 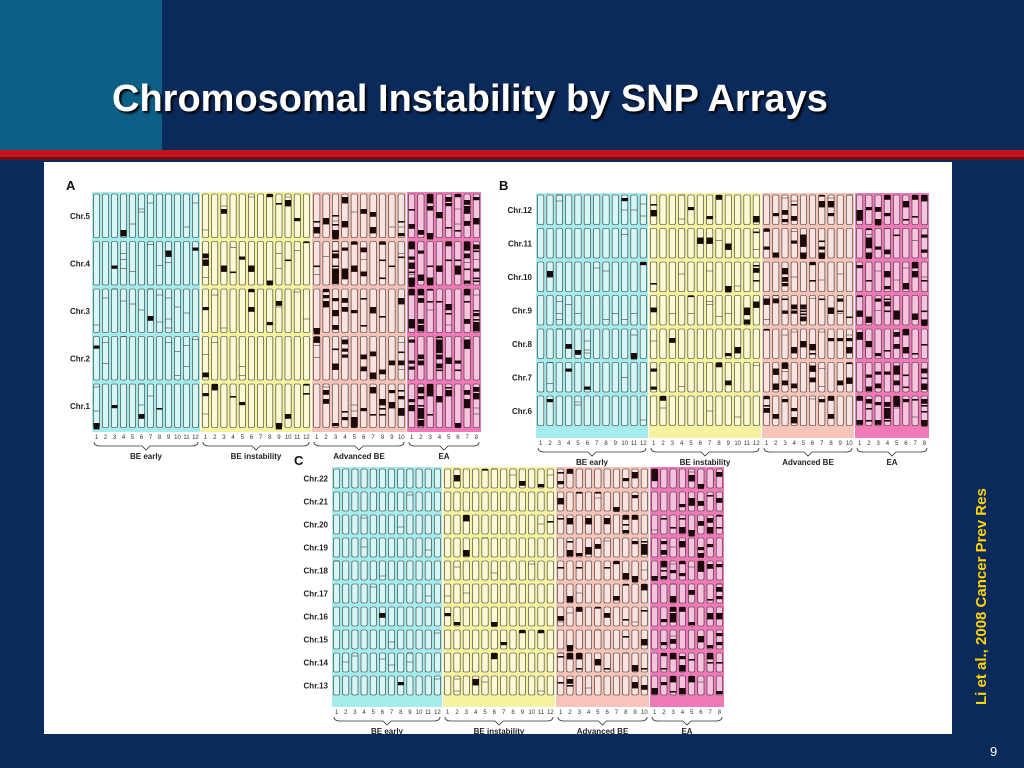 What do you see at coordinates (233, 438) in the screenshot?
I see `sample-tick-label: 4` at bounding box center [233, 438].